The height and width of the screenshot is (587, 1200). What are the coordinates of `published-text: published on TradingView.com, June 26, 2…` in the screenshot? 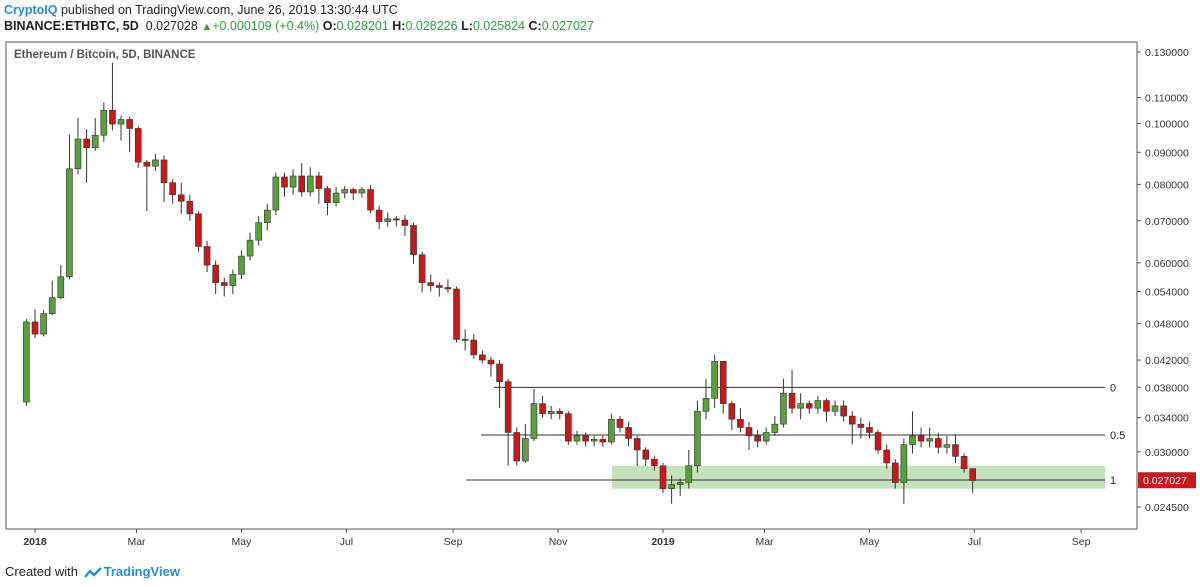 It's located at (229, 10).